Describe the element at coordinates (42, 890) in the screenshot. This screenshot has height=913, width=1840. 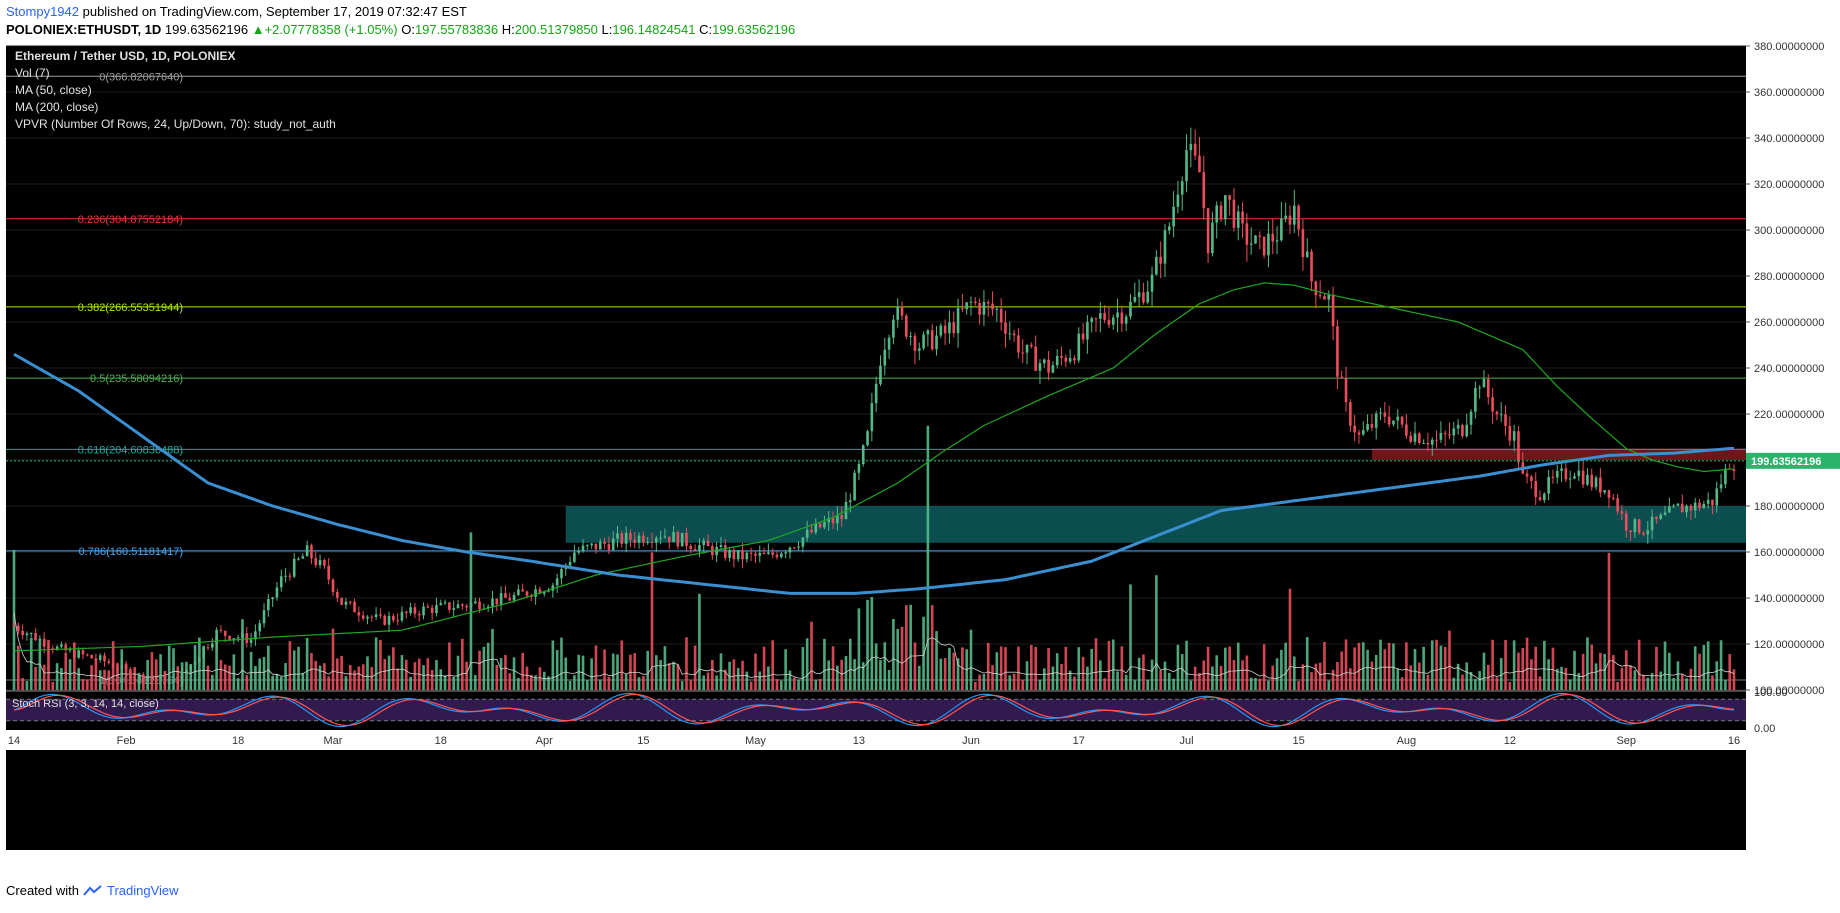
I see `created-with-text: Created with` at that location.